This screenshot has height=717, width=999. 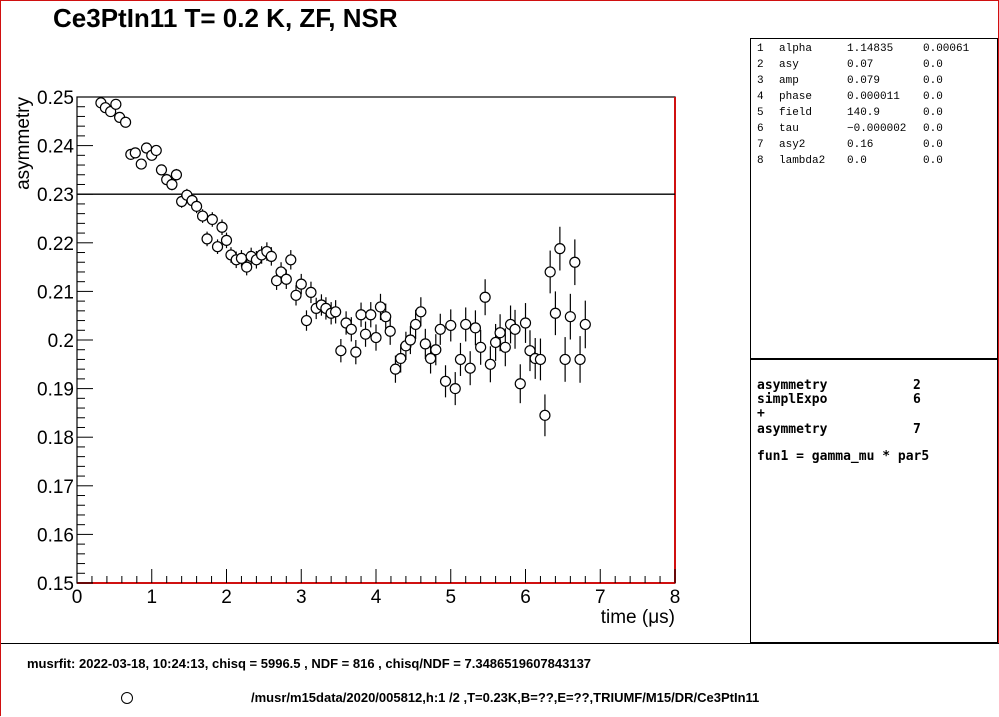 What do you see at coordinates (450, 597) in the screenshot?
I see `x-tick-label: 5` at bounding box center [450, 597].